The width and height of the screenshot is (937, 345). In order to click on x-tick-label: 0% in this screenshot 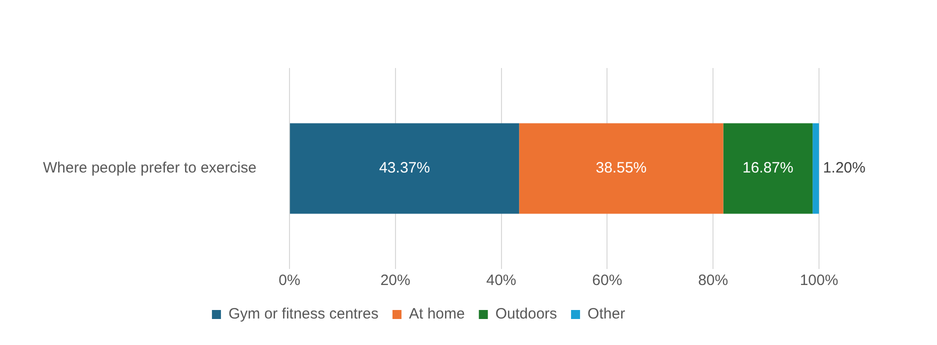, I will do `click(289, 281)`.